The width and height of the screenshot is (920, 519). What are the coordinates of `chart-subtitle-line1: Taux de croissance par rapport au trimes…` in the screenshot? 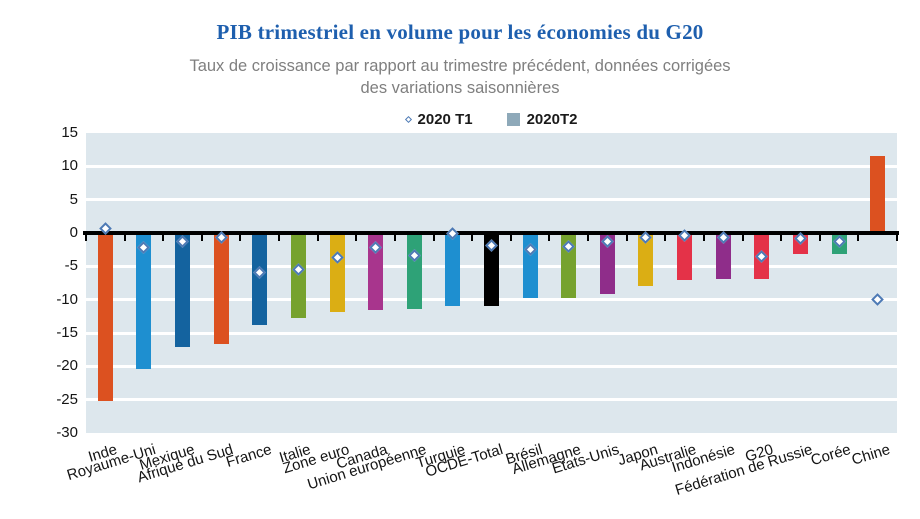 It's located at (460, 66).